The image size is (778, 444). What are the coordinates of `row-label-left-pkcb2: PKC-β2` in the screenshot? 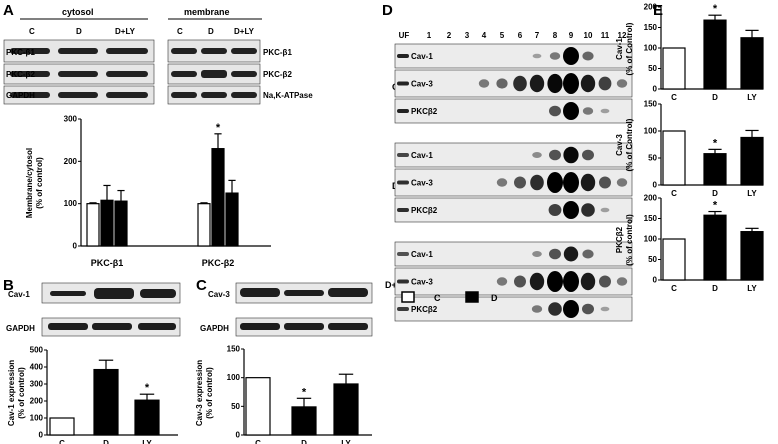 It's located at (20, 74).